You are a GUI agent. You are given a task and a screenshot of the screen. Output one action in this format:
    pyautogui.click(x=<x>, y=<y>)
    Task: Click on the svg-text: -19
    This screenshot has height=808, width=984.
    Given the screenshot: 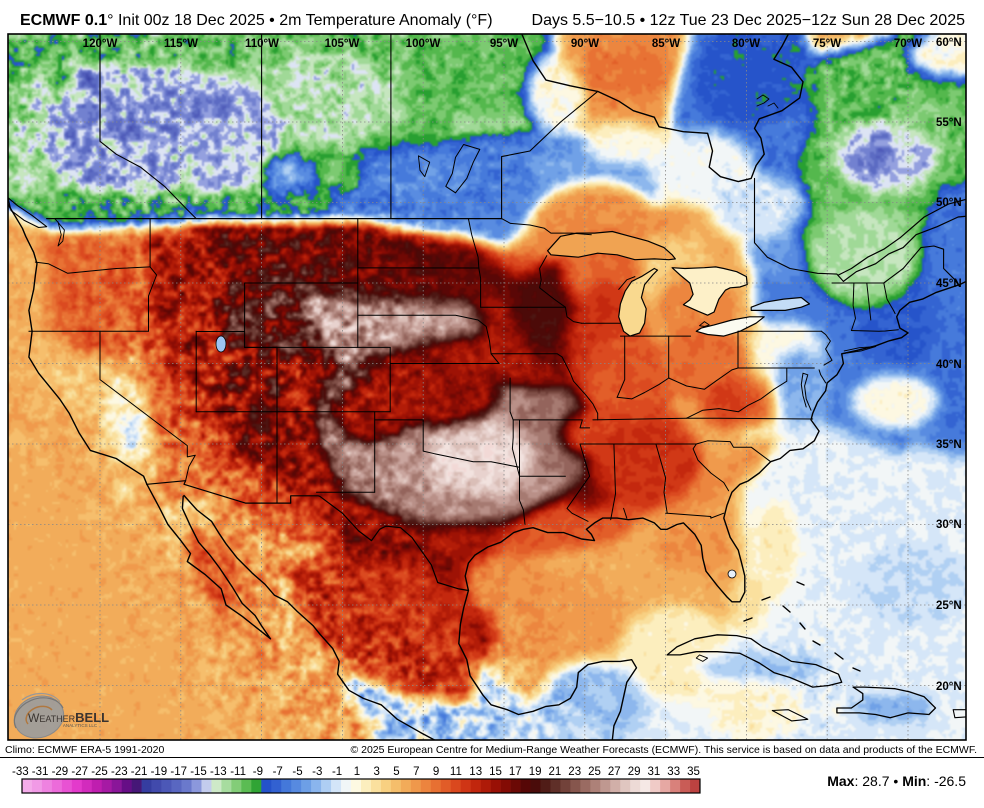 What is the action you would take?
    pyautogui.click(x=159, y=772)
    